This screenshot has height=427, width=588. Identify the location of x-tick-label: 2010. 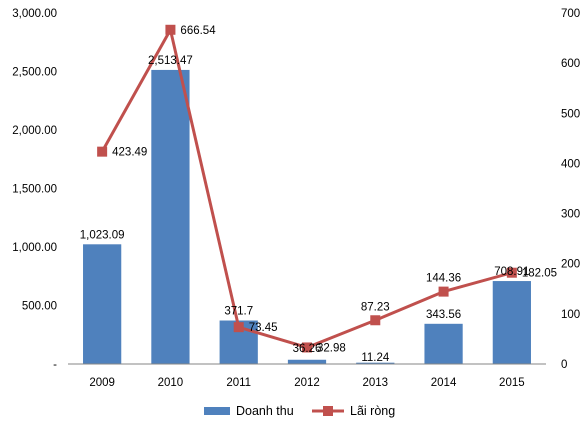
(171, 383).